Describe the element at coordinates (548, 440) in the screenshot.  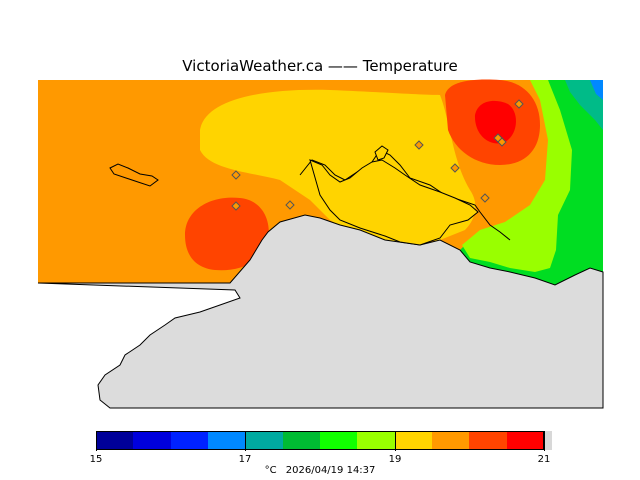
I see `legend-trailing-swatch` at that location.